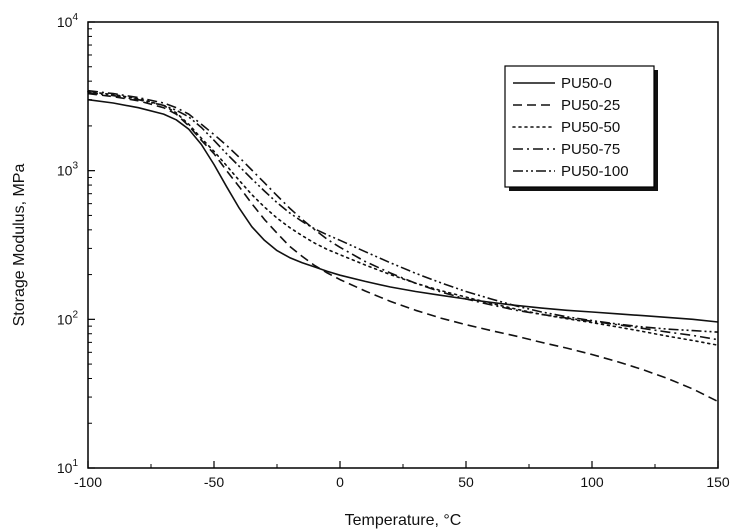  I want to click on legend-label-0: PU50-0, so click(586, 83).